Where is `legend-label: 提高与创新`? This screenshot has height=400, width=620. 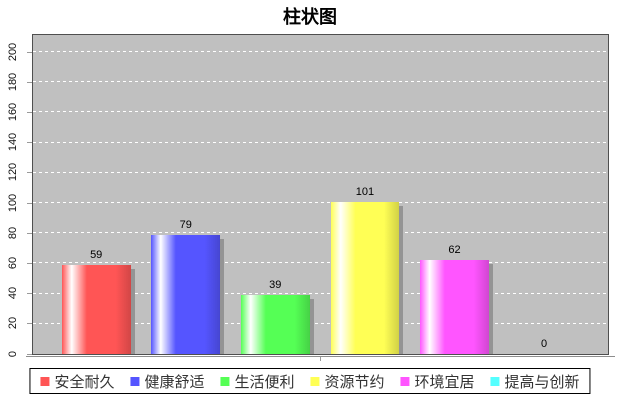 legend-label: 提高与创新 is located at coordinates (542, 382).